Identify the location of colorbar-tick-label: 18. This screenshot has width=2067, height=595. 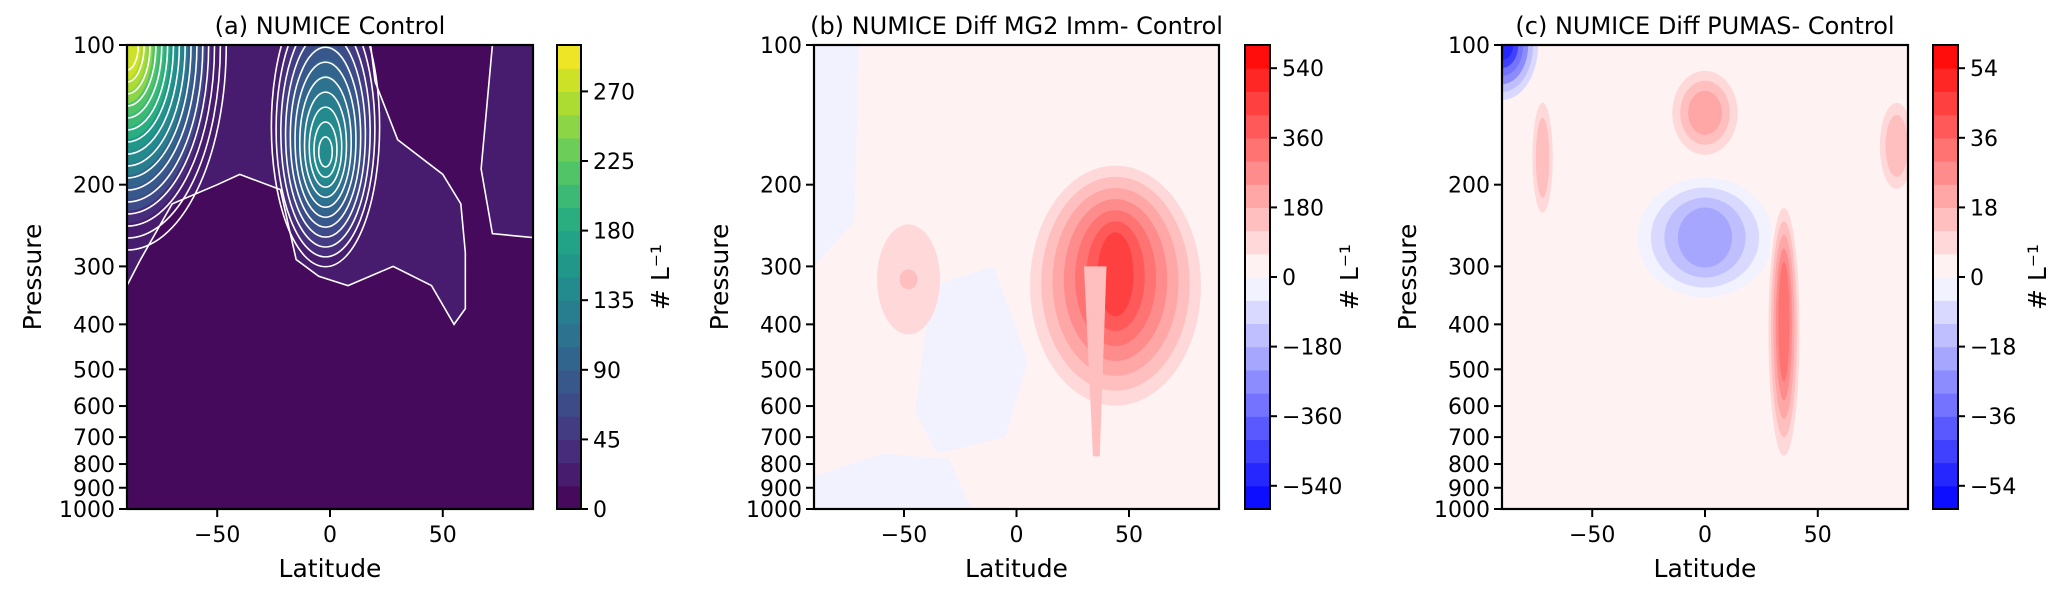
(1984, 208).